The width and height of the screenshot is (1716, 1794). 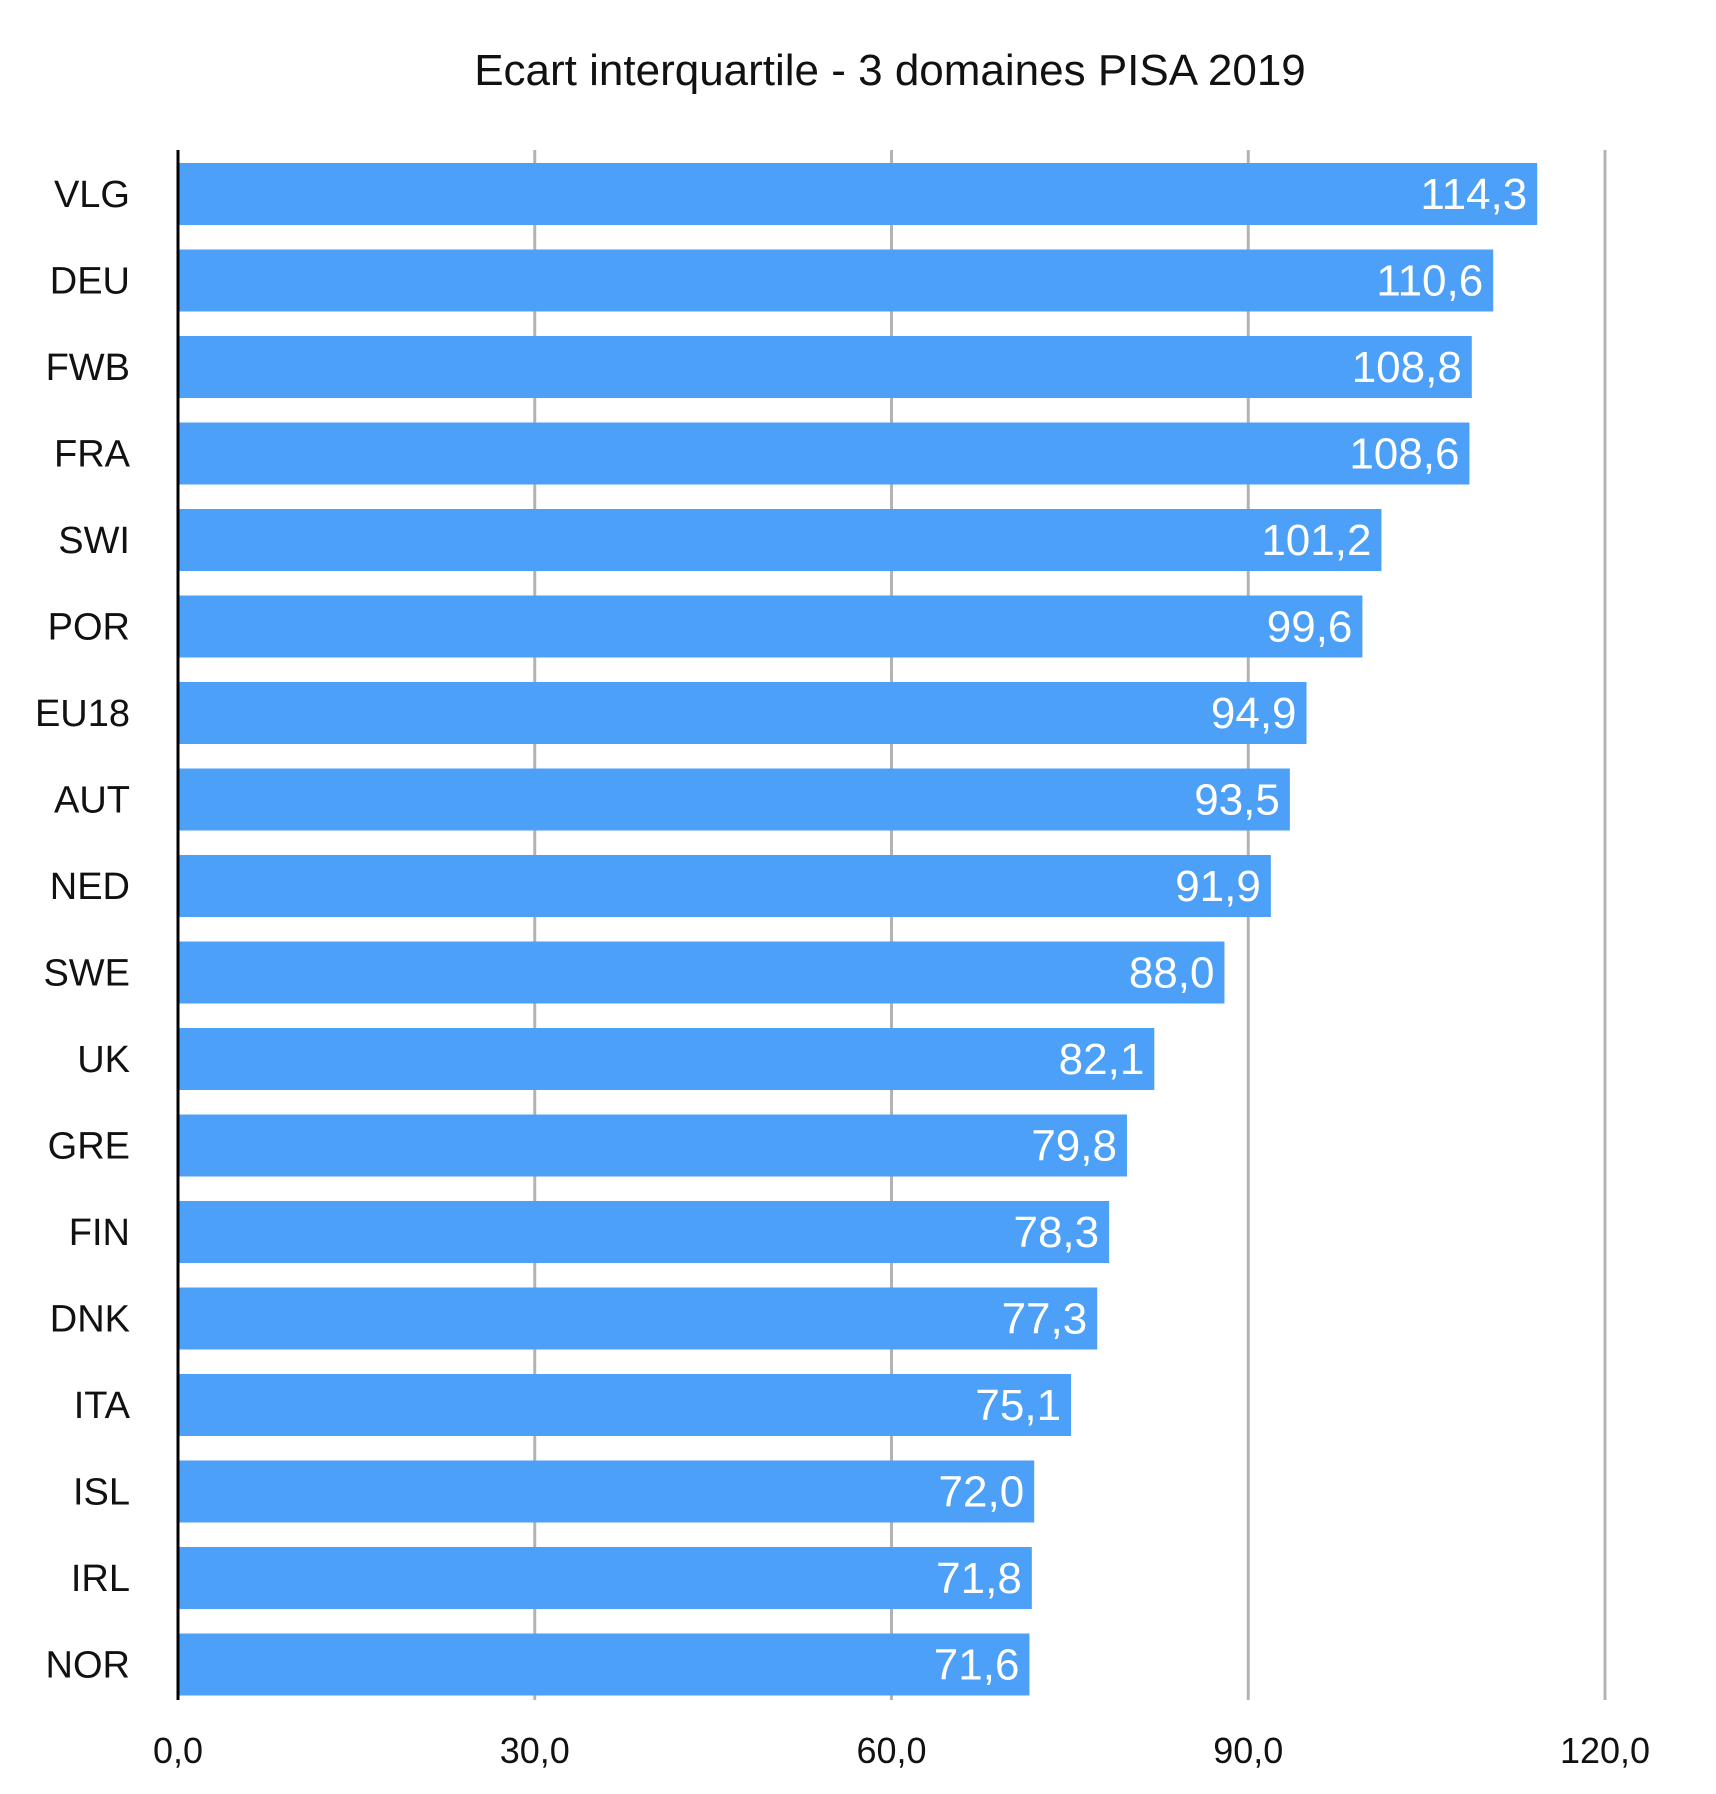 What do you see at coordinates (1056, 1232) in the screenshot?
I see `value-label-fin: 78,3` at bounding box center [1056, 1232].